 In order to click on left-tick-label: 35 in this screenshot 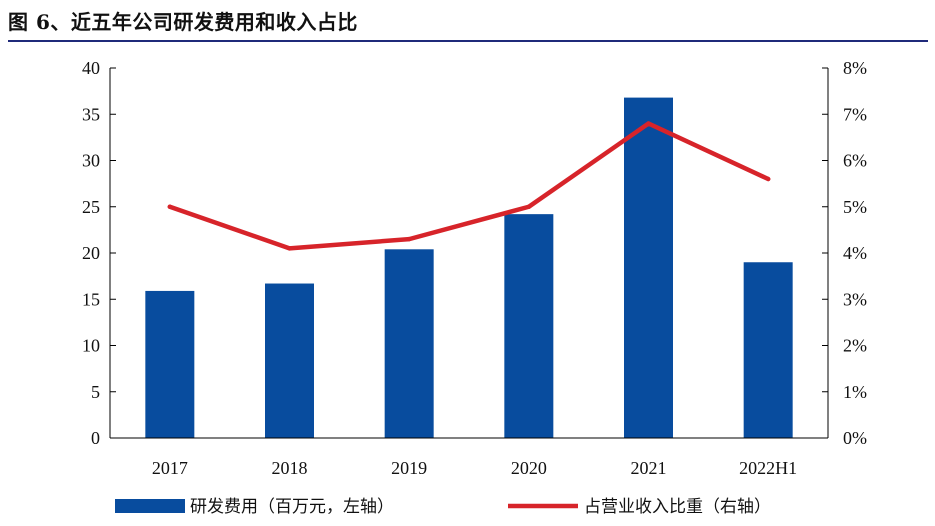, I will do `click(91, 114)`.